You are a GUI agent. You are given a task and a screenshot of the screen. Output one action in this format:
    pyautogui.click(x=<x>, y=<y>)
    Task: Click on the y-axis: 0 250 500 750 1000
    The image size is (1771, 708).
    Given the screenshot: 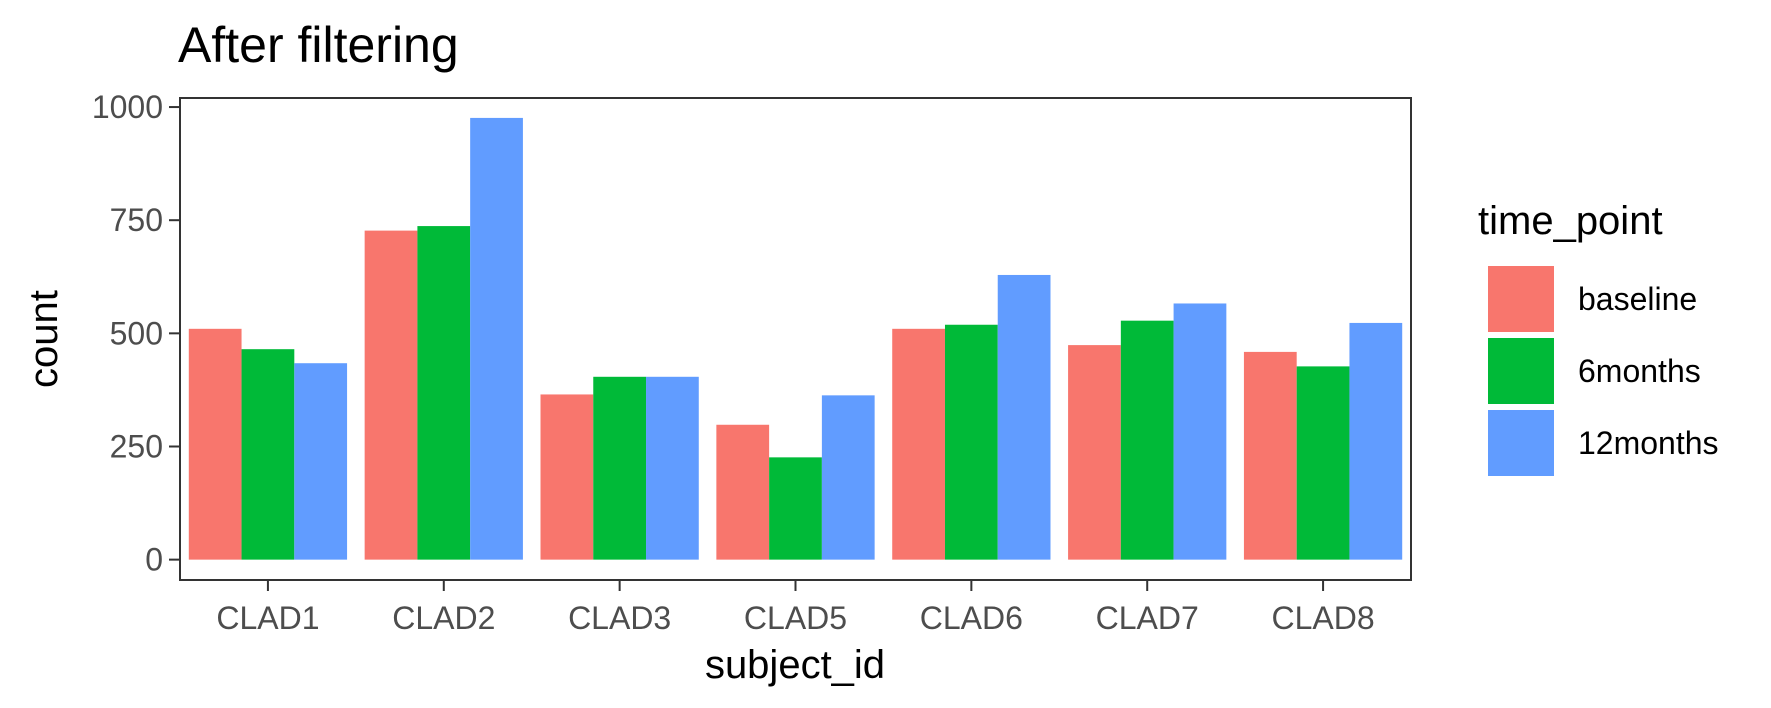 What is the action you would take?
    pyautogui.click(x=136, y=333)
    